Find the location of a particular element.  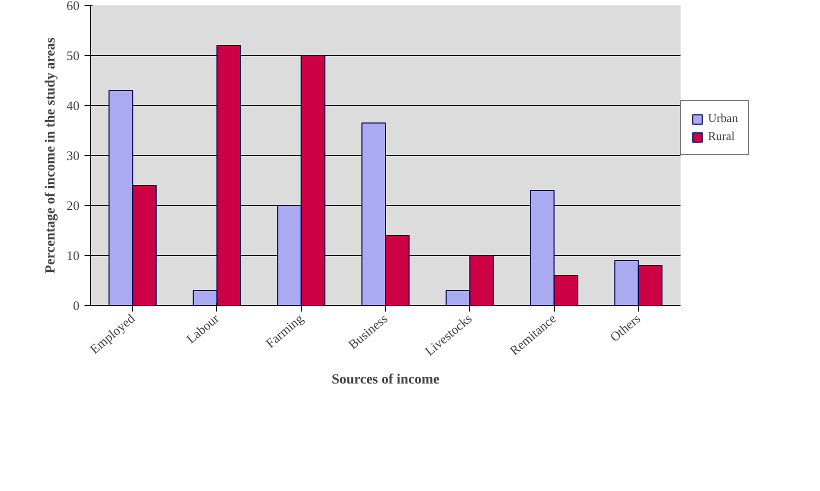

legend-label: Urban is located at coordinates (723, 118).